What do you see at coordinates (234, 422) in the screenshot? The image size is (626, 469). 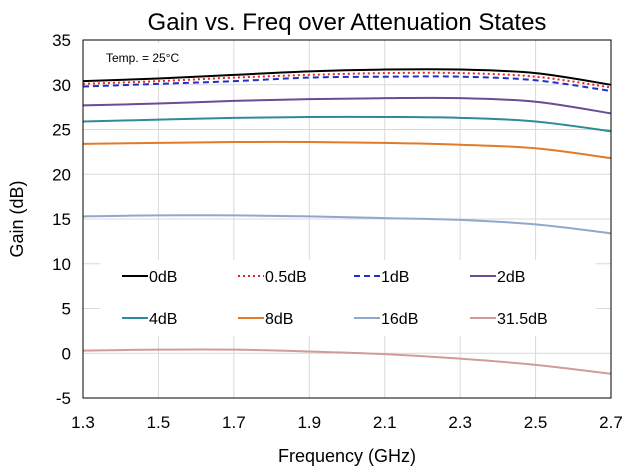 I see `x-tick-label: 1.7` at bounding box center [234, 422].